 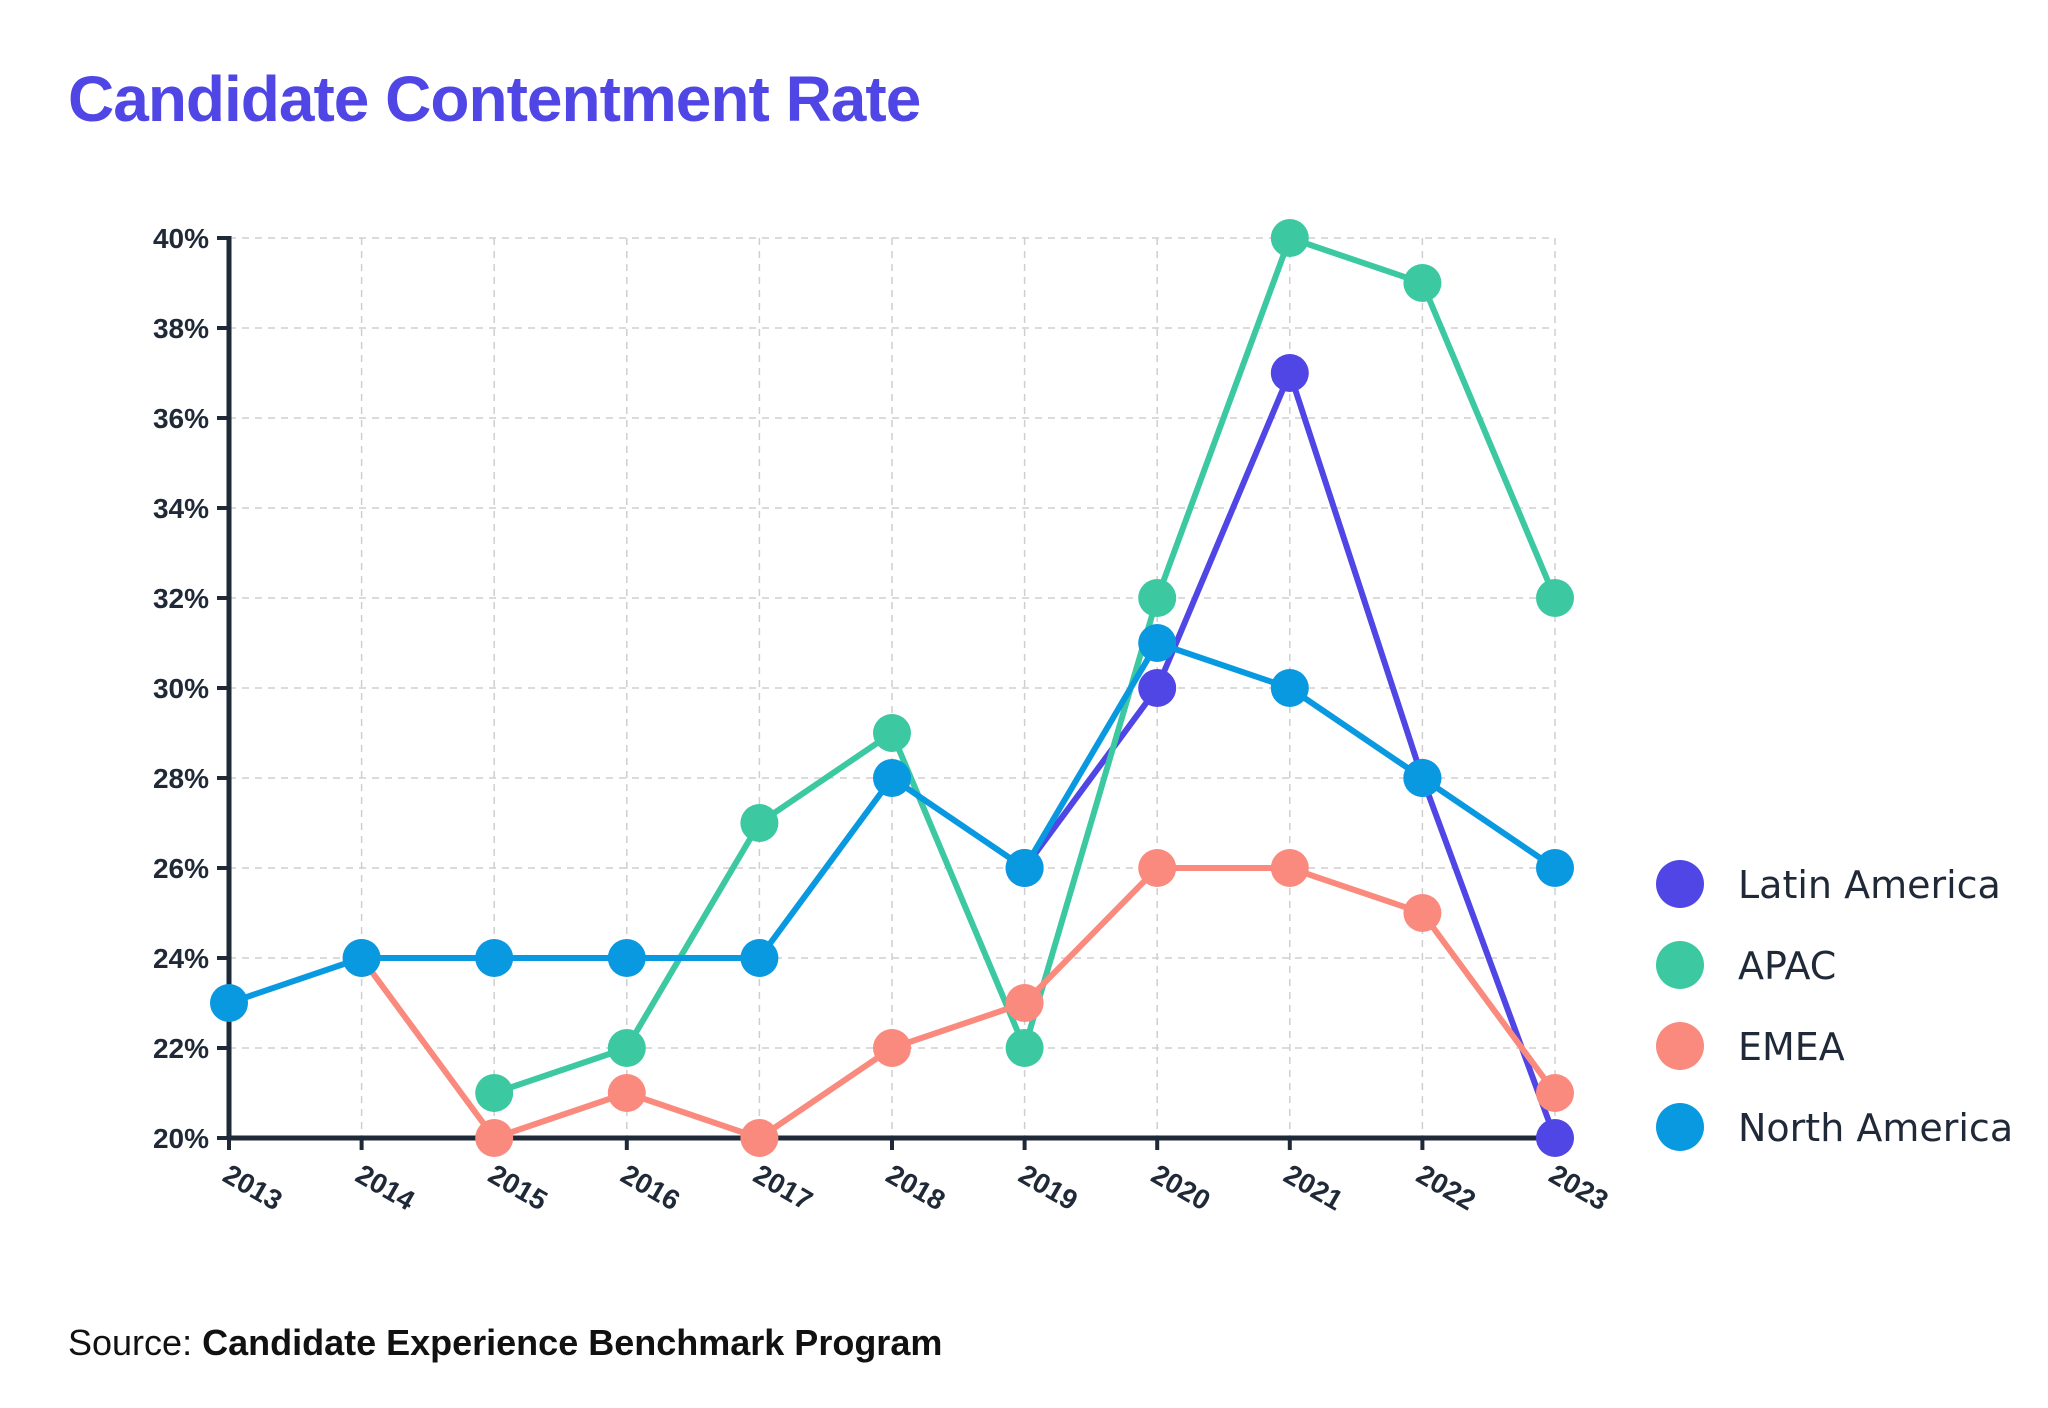 What do you see at coordinates (181, 1048) in the screenshot?
I see `y-tick-label: 22%` at bounding box center [181, 1048].